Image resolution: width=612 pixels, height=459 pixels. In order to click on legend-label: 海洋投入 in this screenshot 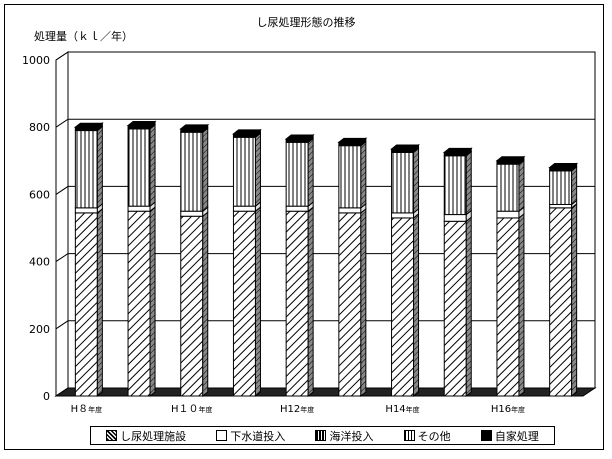, I will do `click(351, 436)`.